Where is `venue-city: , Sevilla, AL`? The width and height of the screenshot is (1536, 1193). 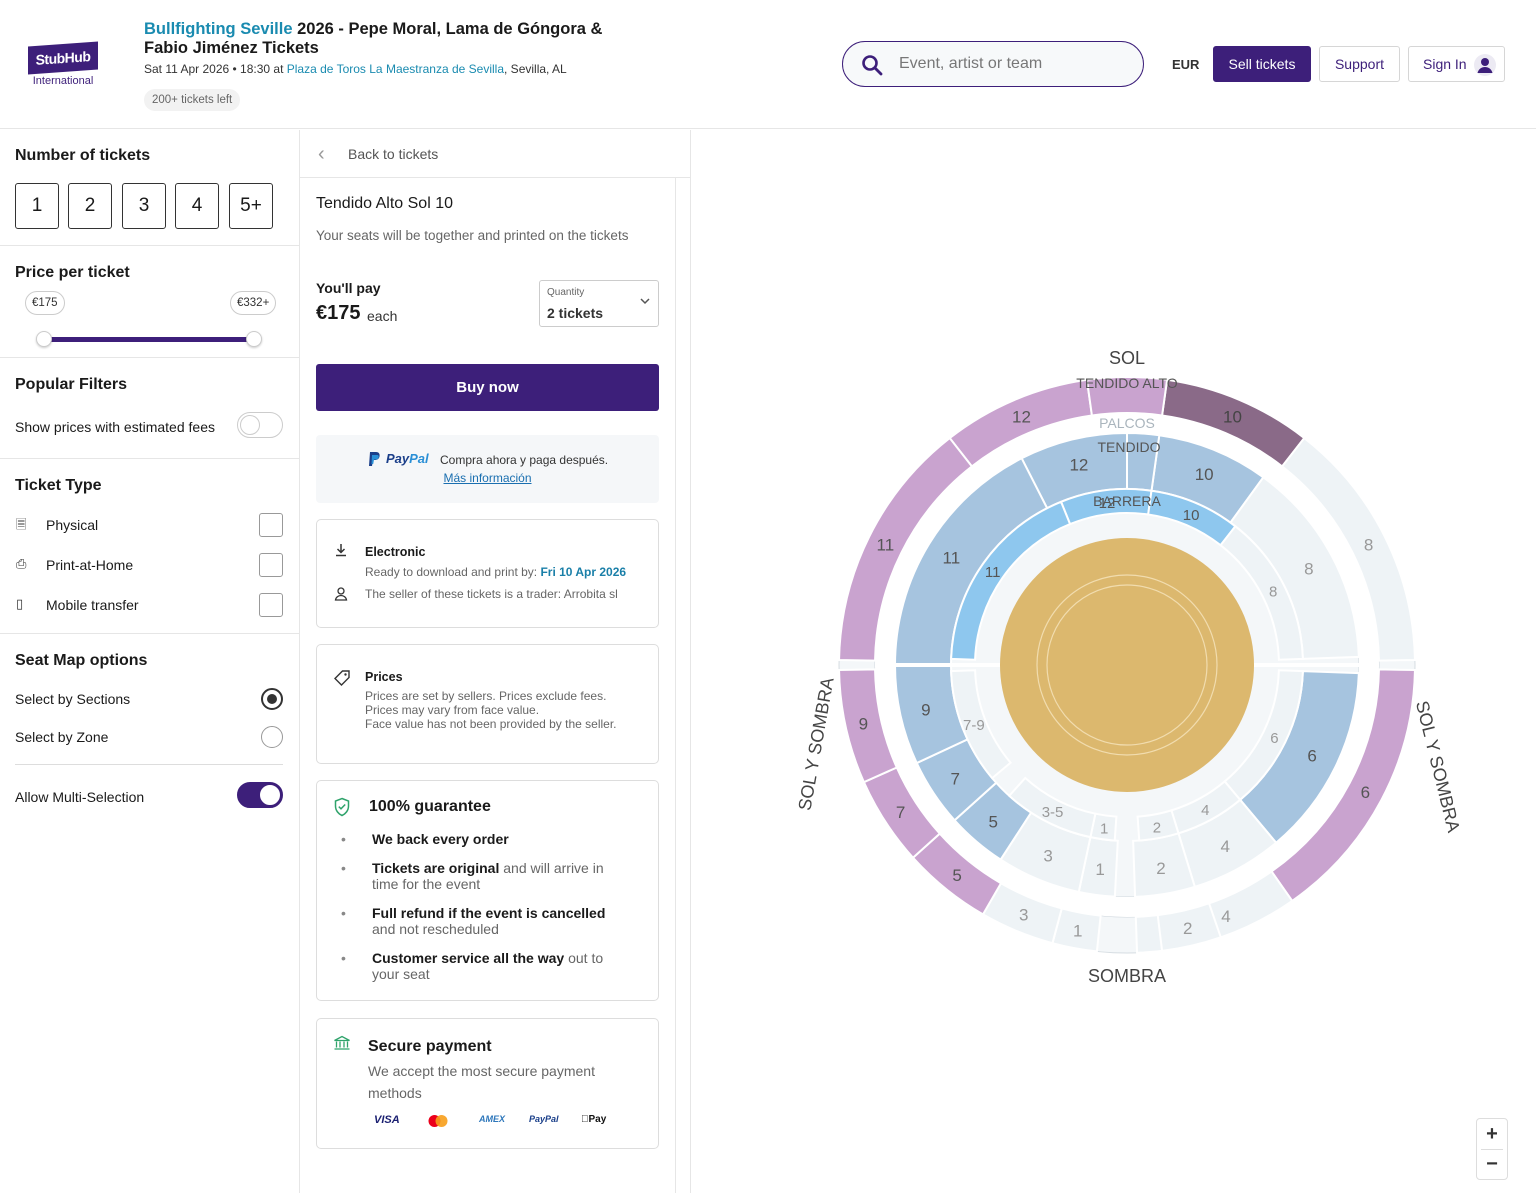
venue-city: , Sevilla, AL is located at coordinates (535, 69).